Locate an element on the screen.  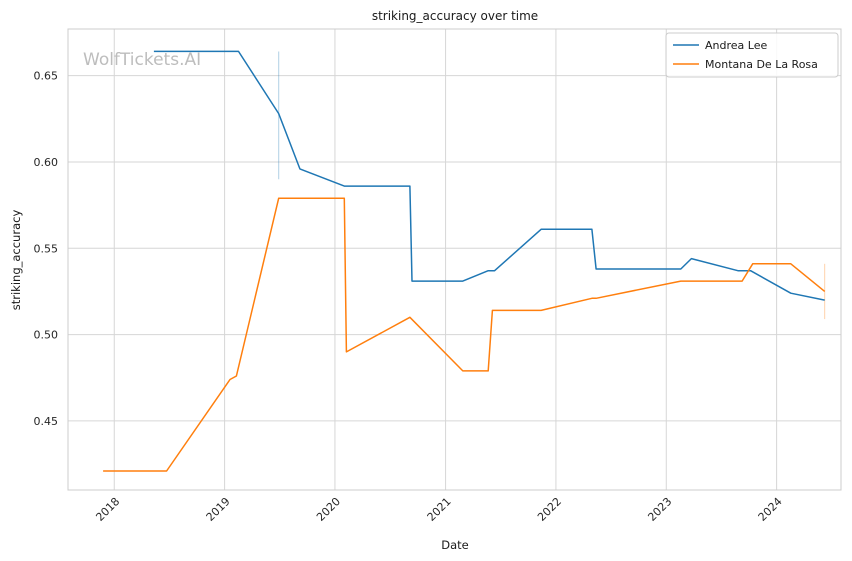
legend-label-andrea-lee: Andrea Lee is located at coordinates (736, 45).